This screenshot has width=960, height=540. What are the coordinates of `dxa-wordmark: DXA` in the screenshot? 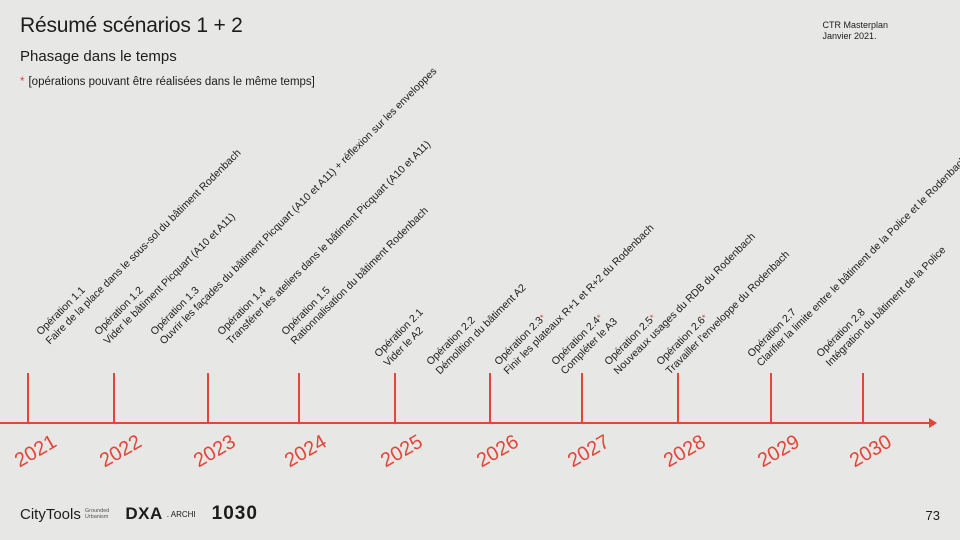 It's located at (144, 513).